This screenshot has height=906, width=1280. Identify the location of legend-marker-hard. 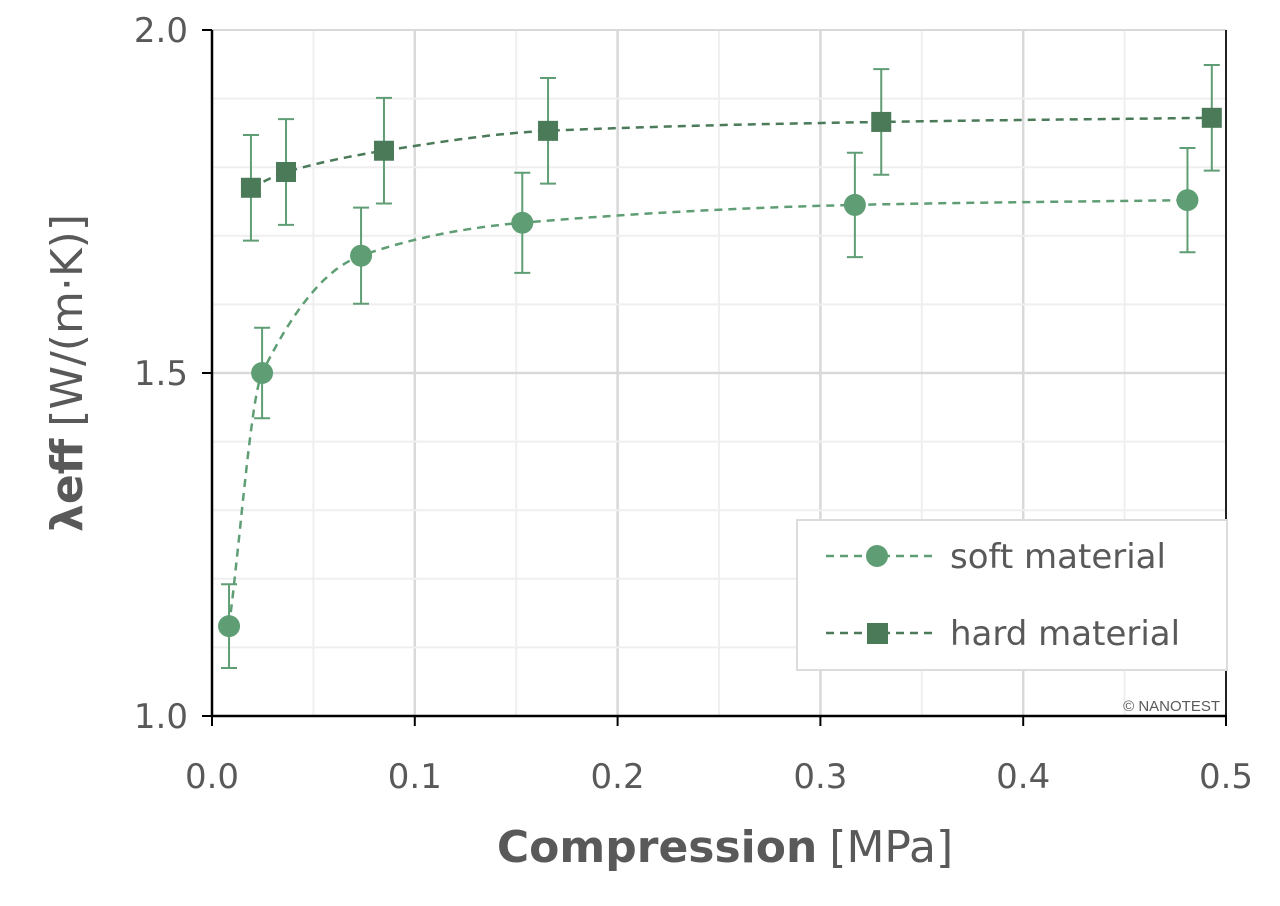
(877, 633).